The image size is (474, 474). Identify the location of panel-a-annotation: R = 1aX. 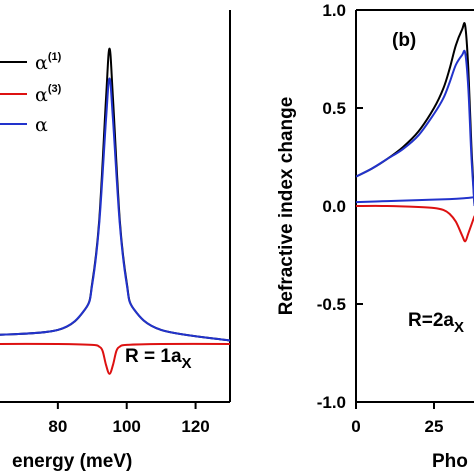
(158, 359).